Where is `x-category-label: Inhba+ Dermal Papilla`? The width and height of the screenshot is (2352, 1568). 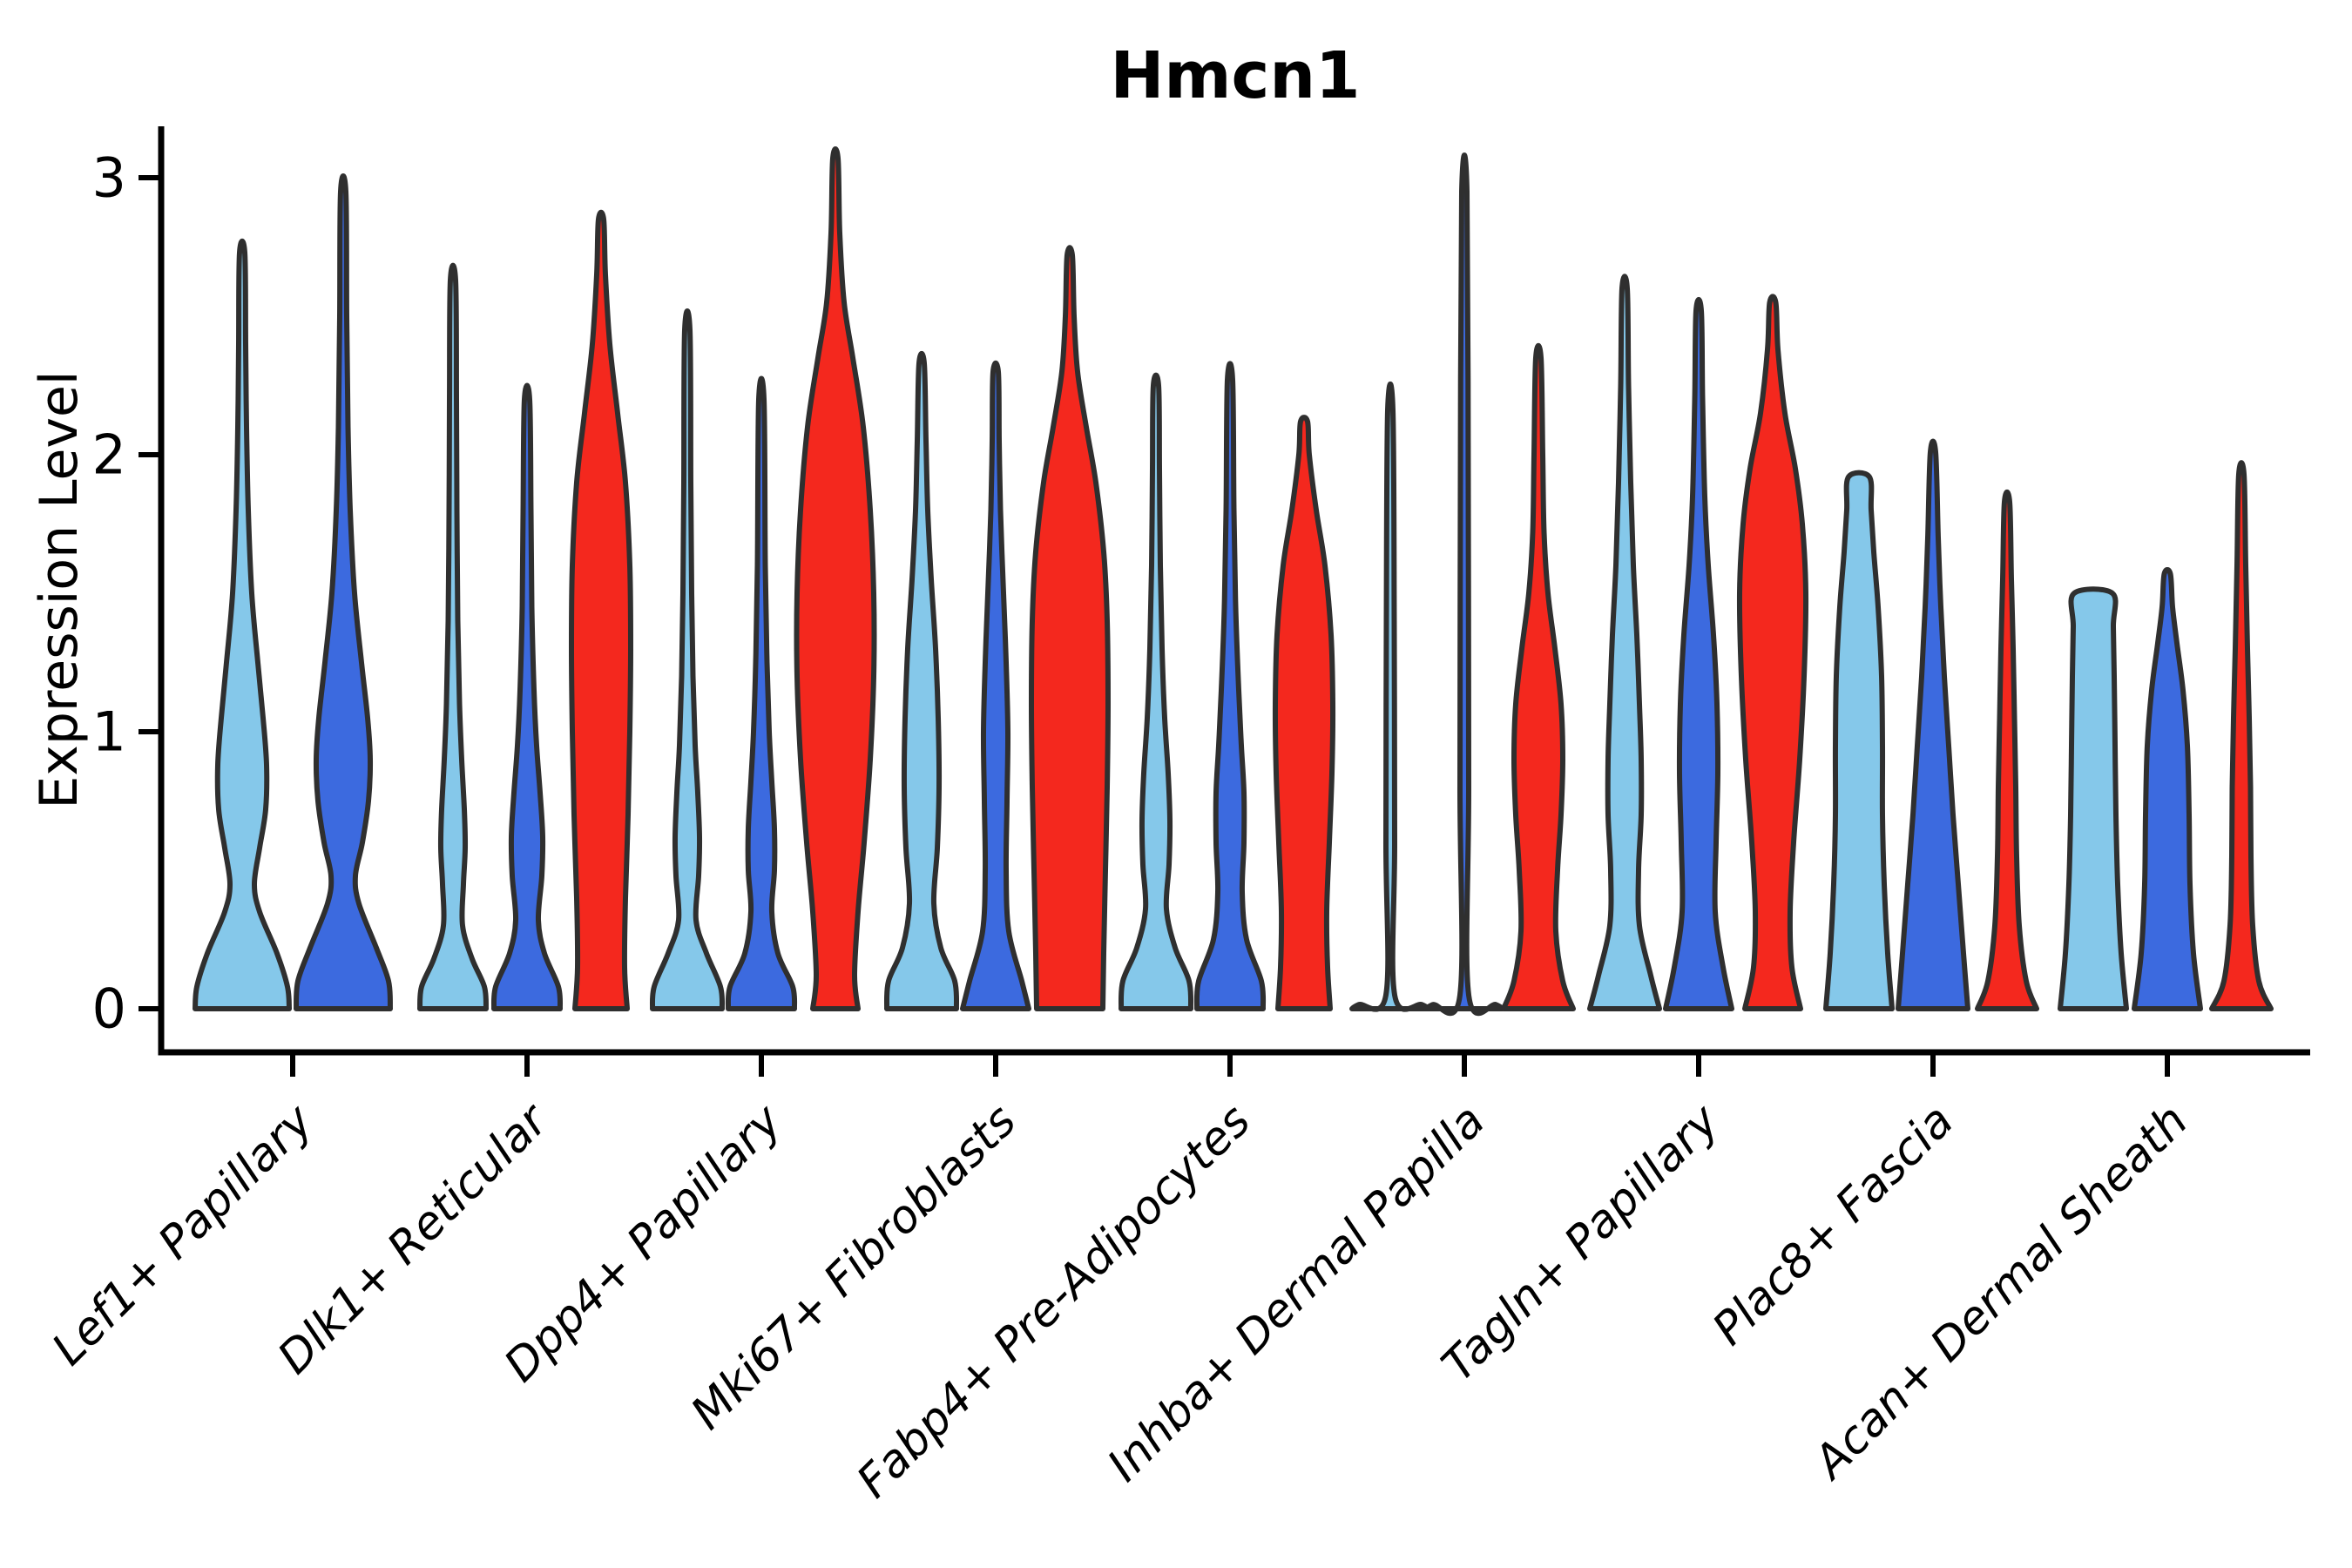 x-category-label: Inhba+ Dermal Papilla is located at coordinates (1296, 1293).